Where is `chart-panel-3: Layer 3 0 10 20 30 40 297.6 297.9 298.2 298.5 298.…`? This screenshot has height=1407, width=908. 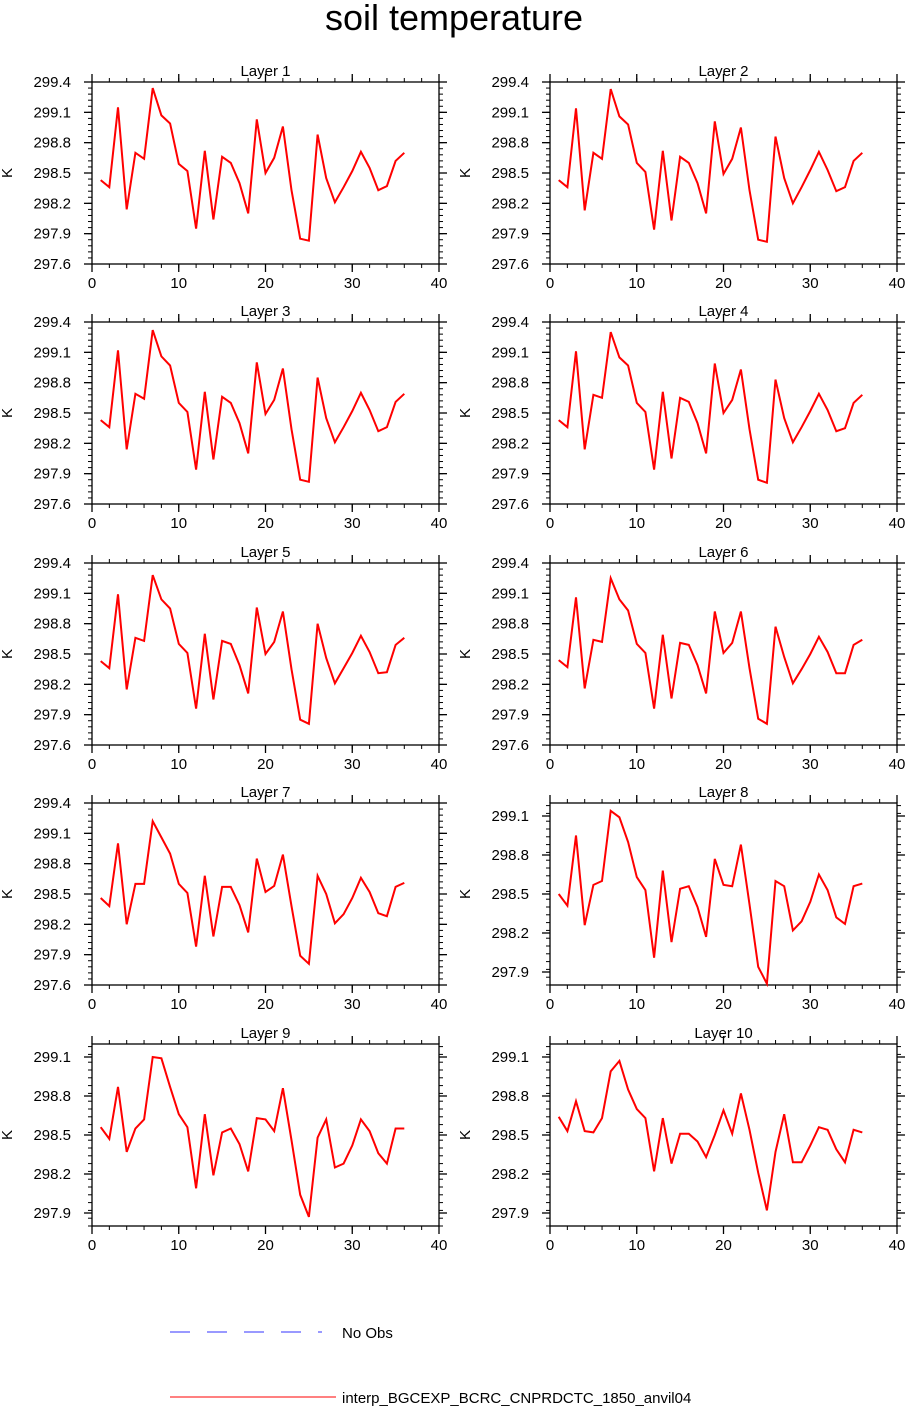 chart-panel-3: Layer 3 0 10 20 30 40 297.6 297.9 298.2 298.5 298.… is located at coordinates (223, 417).